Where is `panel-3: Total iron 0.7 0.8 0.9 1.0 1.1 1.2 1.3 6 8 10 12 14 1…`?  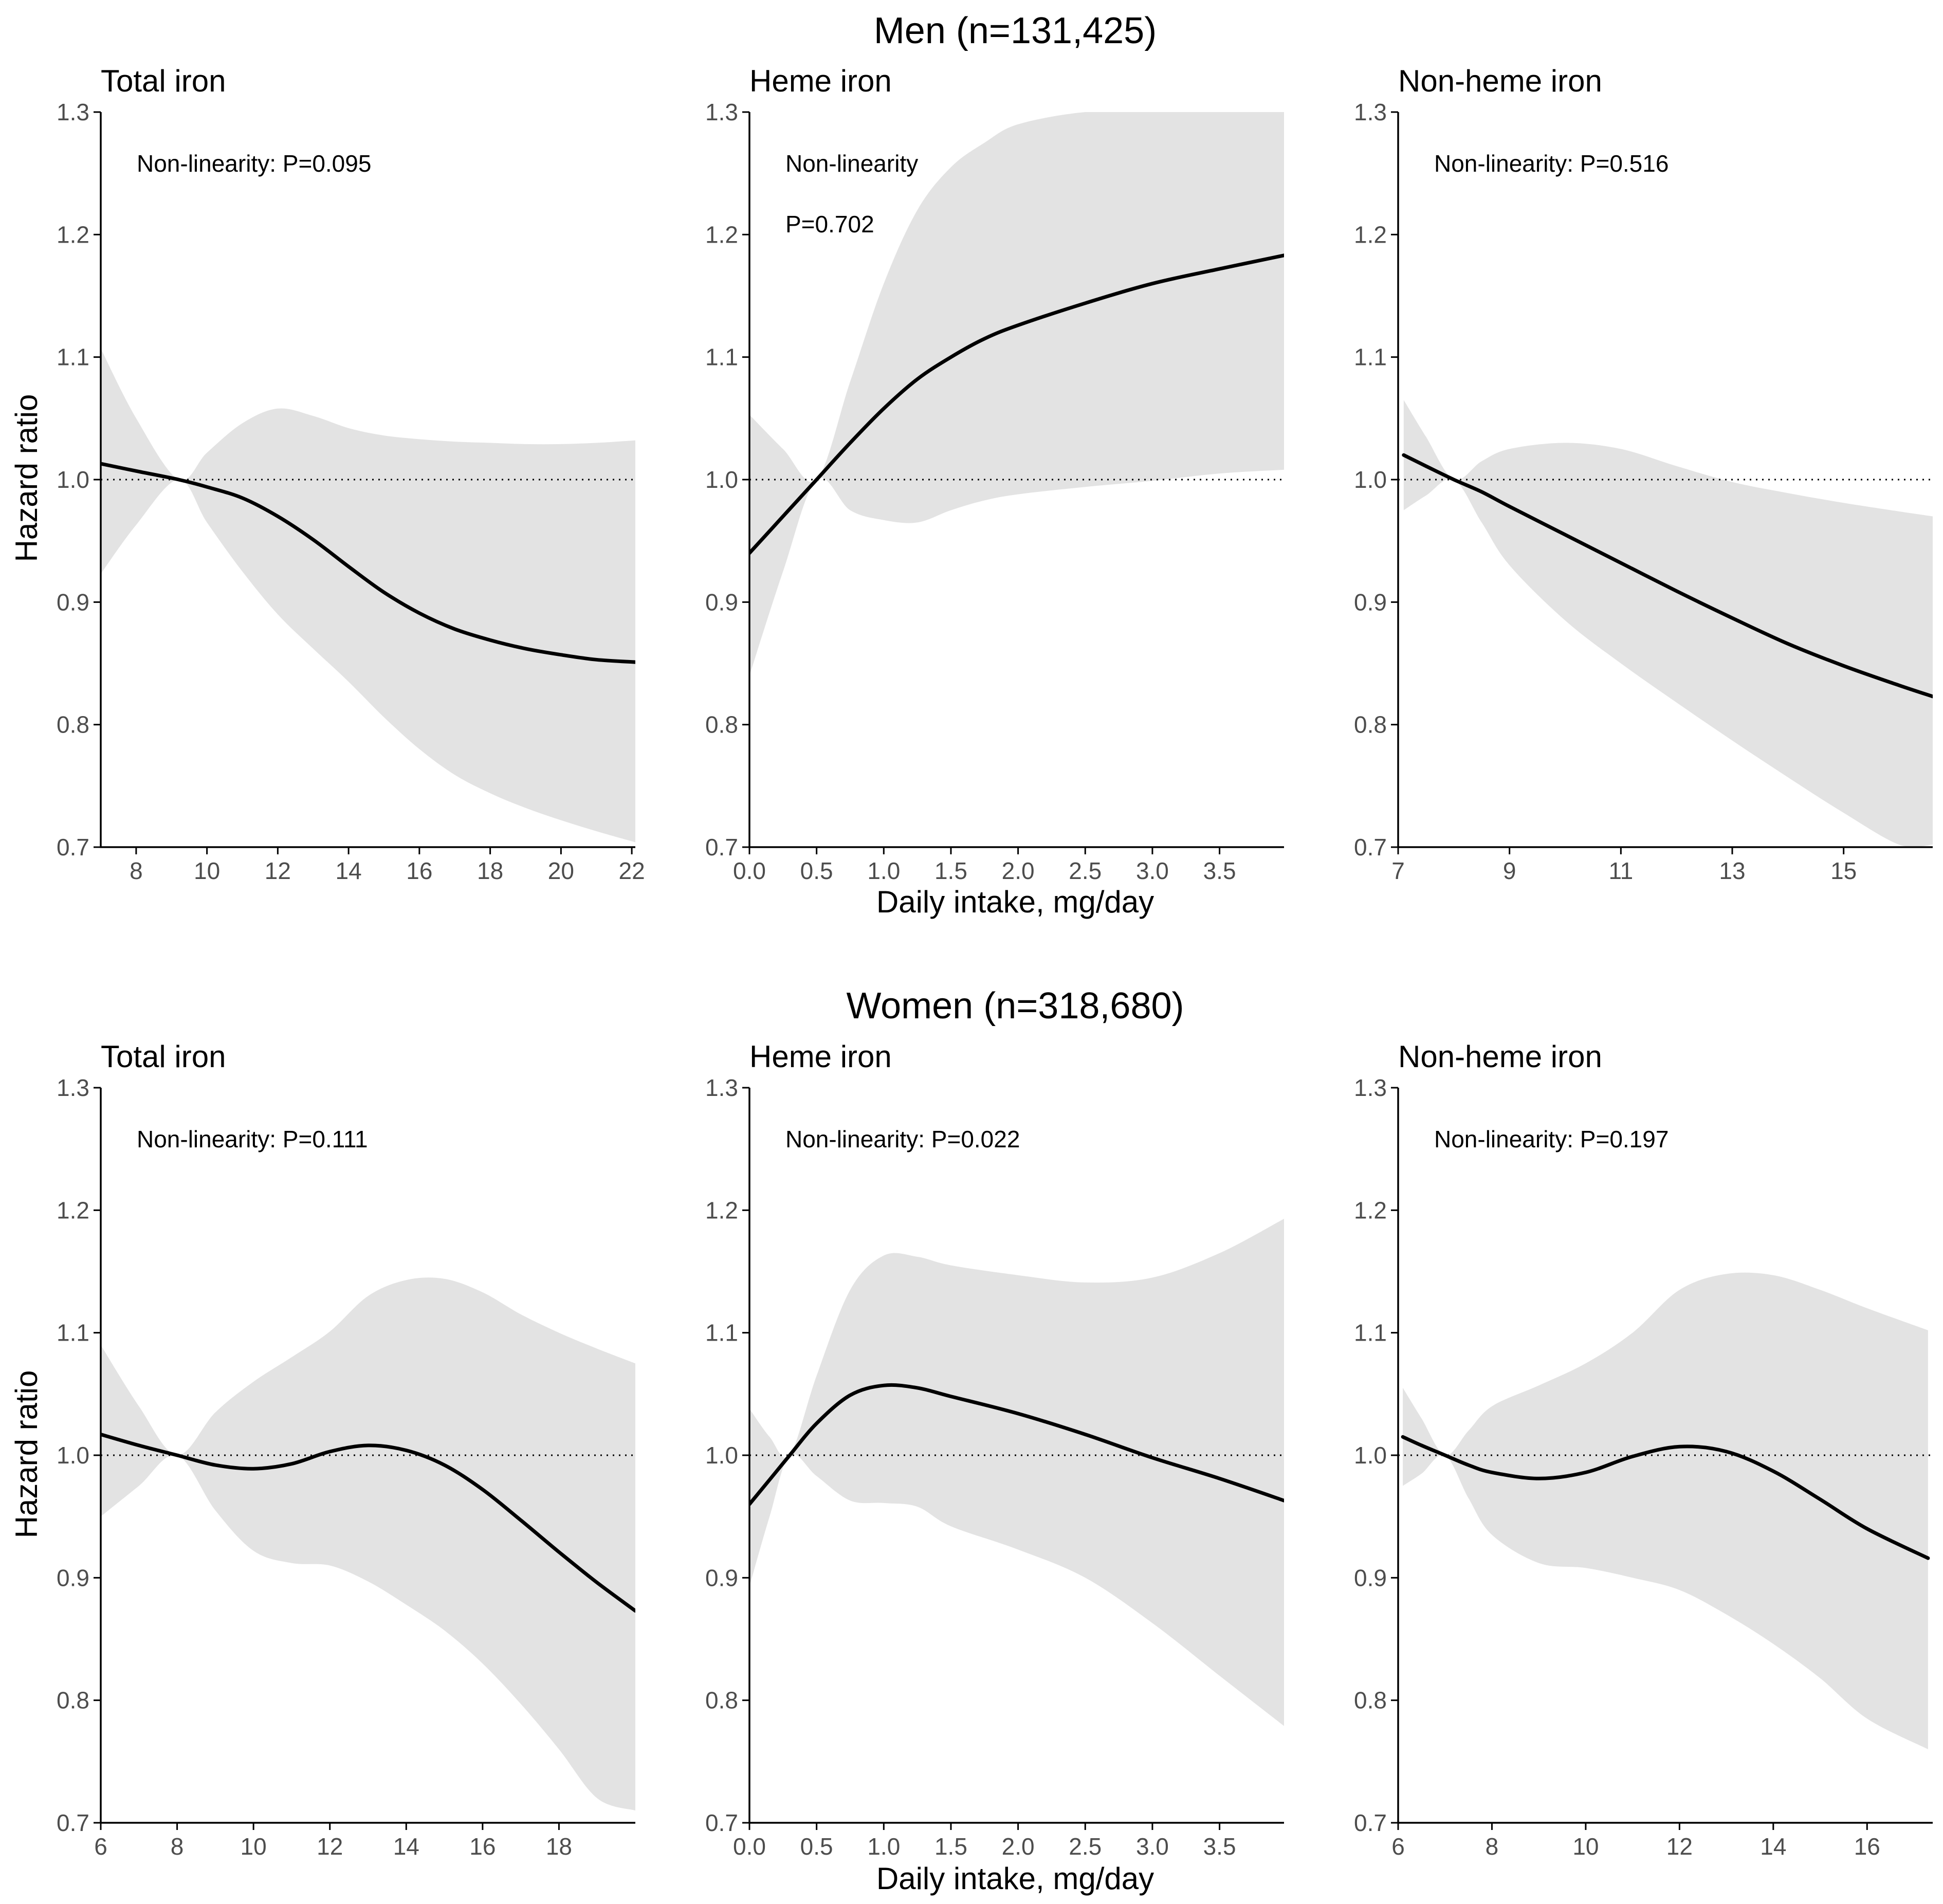 panel-3: Total iron 0.7 0.8 0.9 1.0 1.1 1.2 1.3 6 8 10 12 14 1… is located at coordinates (346, 1449).